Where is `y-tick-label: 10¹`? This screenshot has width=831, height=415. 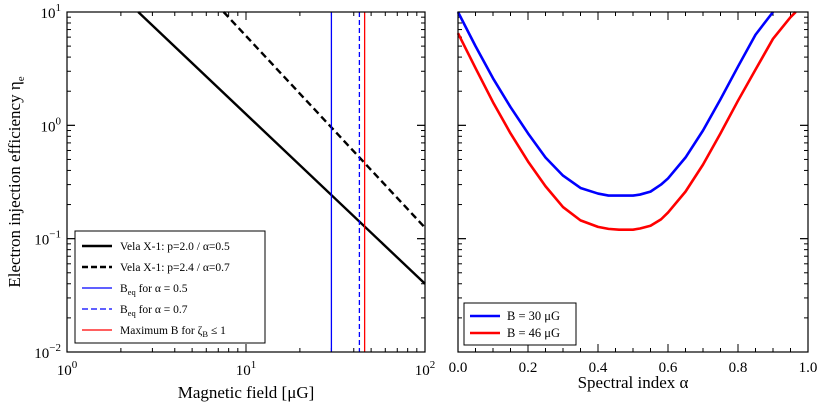 y-tick-label: 10¹ is located at coordinates (51, 12).